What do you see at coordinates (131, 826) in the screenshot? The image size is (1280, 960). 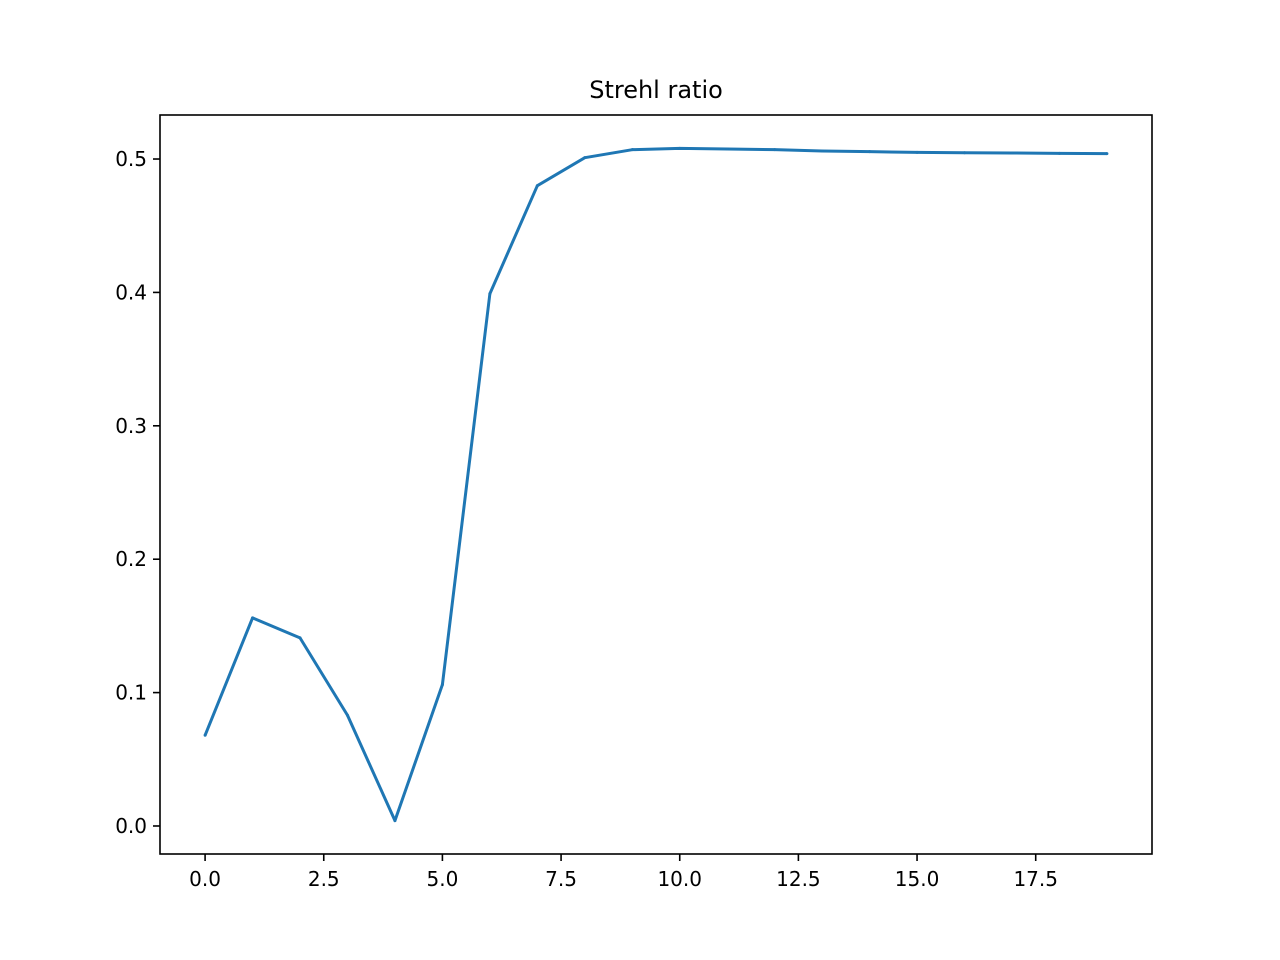 I see `y-tick-label: 0.0` at bounding box center [131, 826].